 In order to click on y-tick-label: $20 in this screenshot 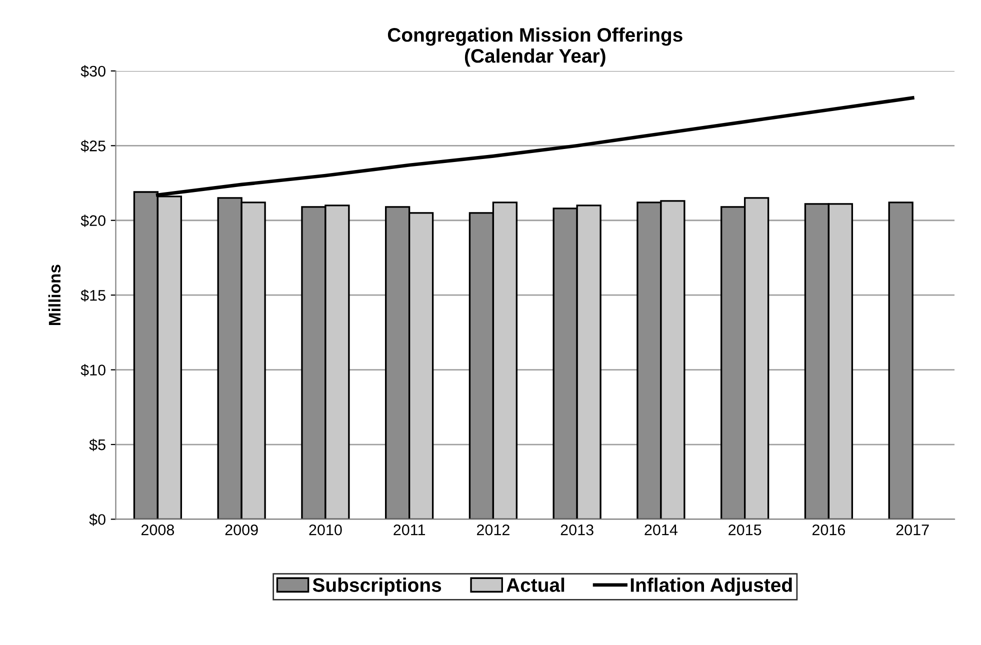, I will do `click(93, 220)`.